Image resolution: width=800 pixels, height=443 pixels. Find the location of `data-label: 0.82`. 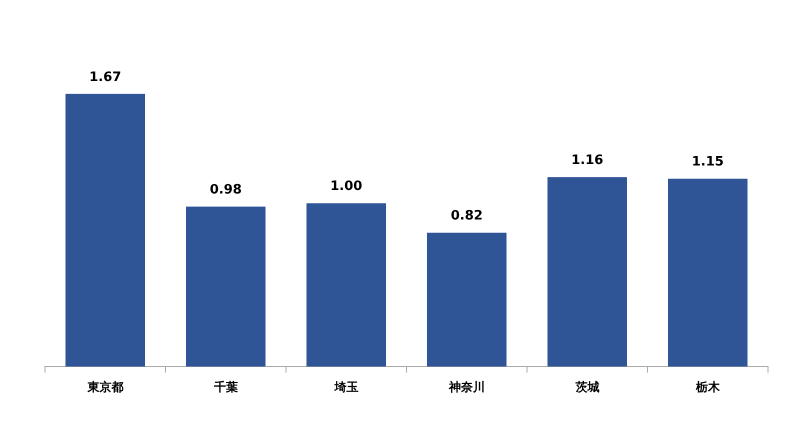

data-label: 0.82 is located at coordinates (466, 216).